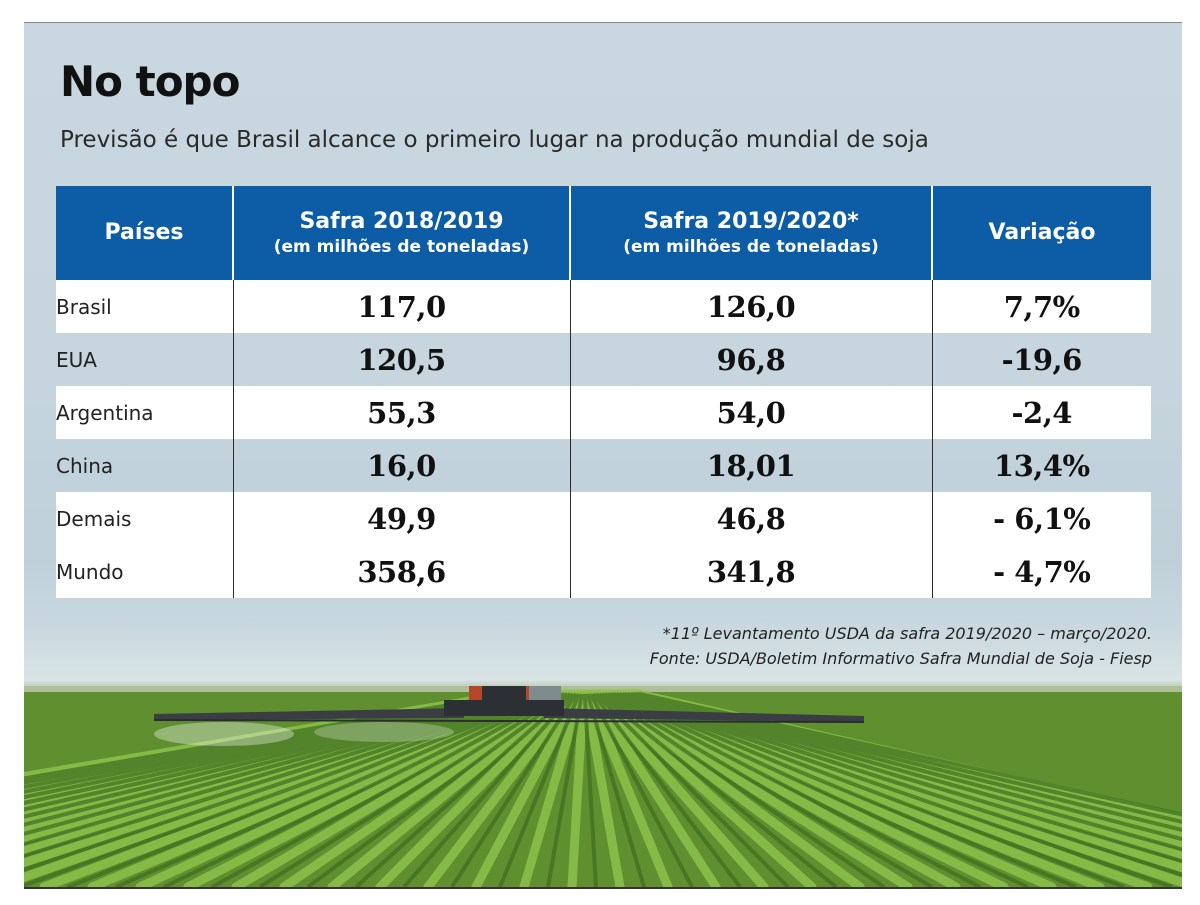  What do you see at coordinates (150, 81) in the screenshot?
I see `chart-title: No topo` at bounding box center [150, 81].